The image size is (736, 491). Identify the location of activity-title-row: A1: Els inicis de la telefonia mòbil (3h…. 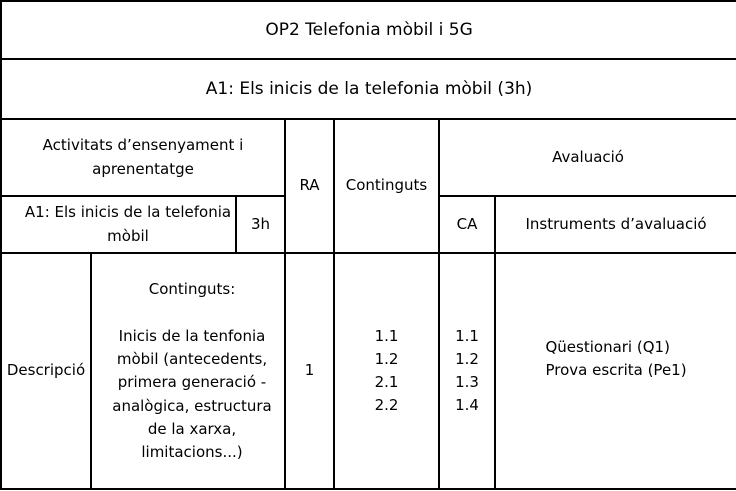
(368, 89).